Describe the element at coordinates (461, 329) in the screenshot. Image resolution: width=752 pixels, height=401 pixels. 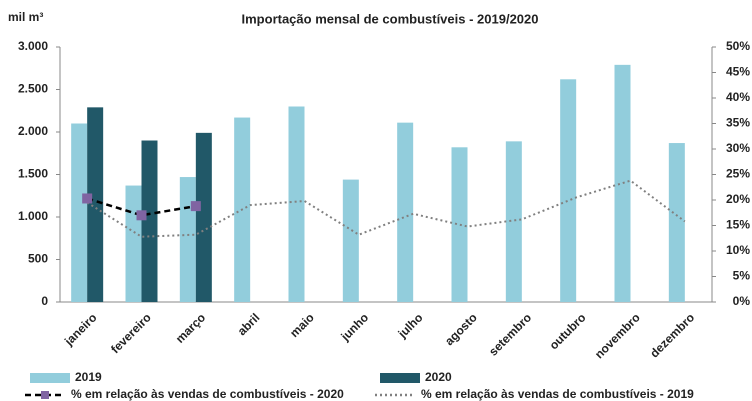
I see `x-tick-label: agosto` at that location.